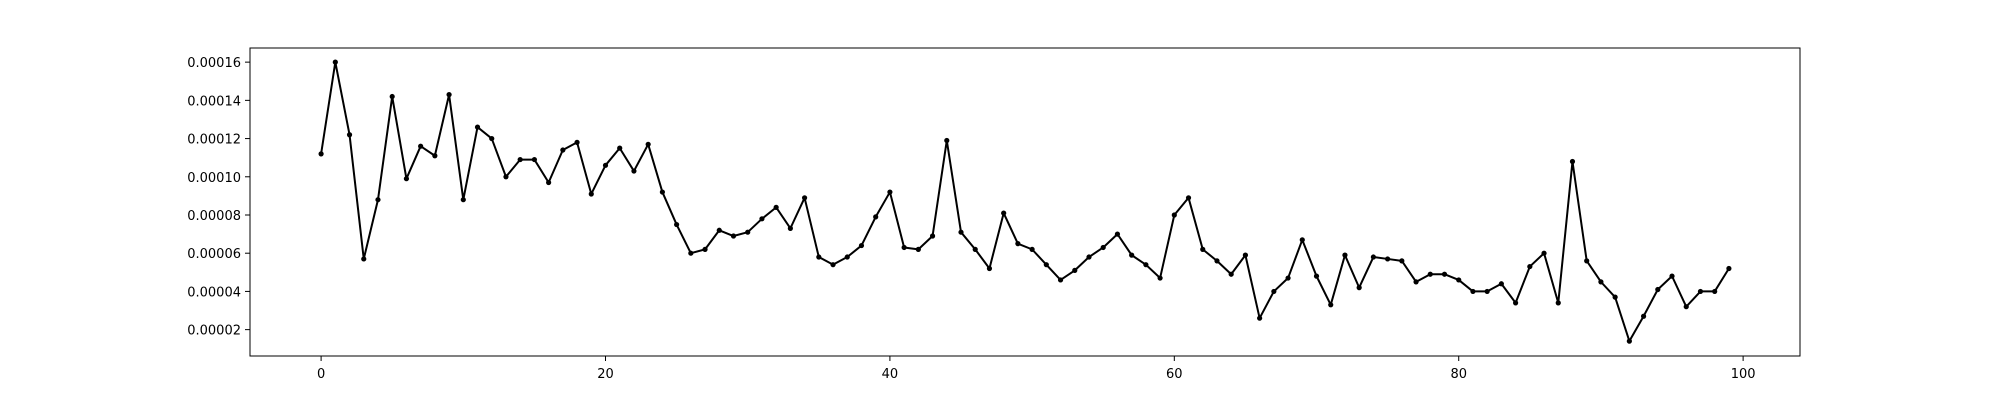  Describe the element at coordinates (1174, 374) in the screenshot. I see `x-tick-label: 60` at that location.